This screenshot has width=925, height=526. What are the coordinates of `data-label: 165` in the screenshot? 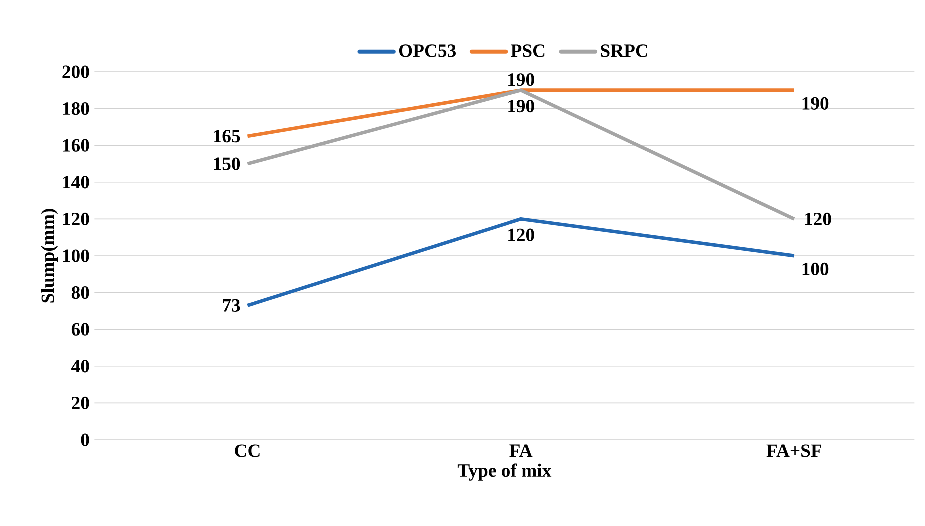 It's located at (227, 136).